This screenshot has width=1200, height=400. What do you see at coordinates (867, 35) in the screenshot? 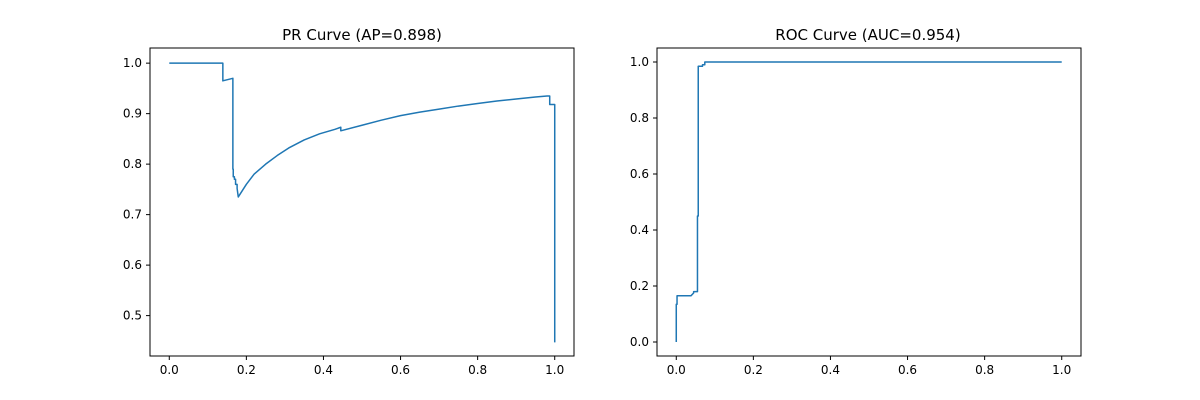
I see `roc-chart-title: ROC Curve (AUC=0.954)` at bounding box center [867, 35].